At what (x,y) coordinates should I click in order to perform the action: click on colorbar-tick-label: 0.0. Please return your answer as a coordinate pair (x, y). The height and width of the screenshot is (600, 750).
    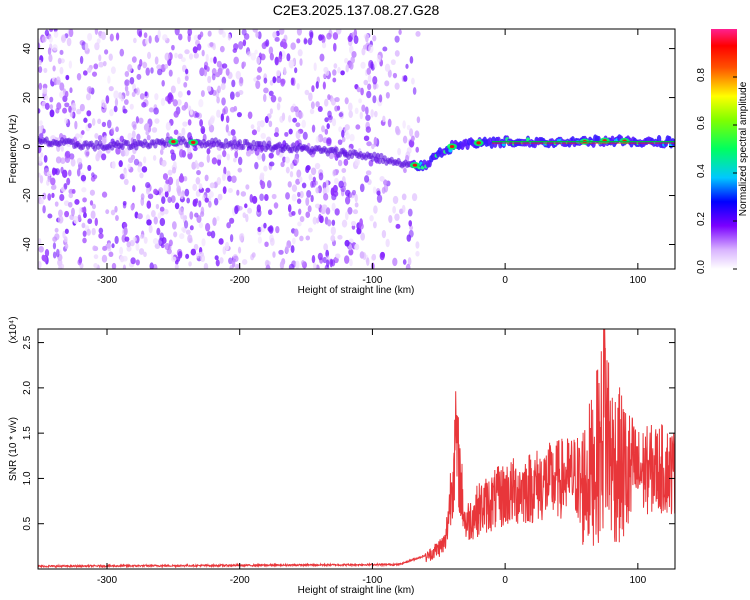
    Looking at the image, I should click on (701, 267).